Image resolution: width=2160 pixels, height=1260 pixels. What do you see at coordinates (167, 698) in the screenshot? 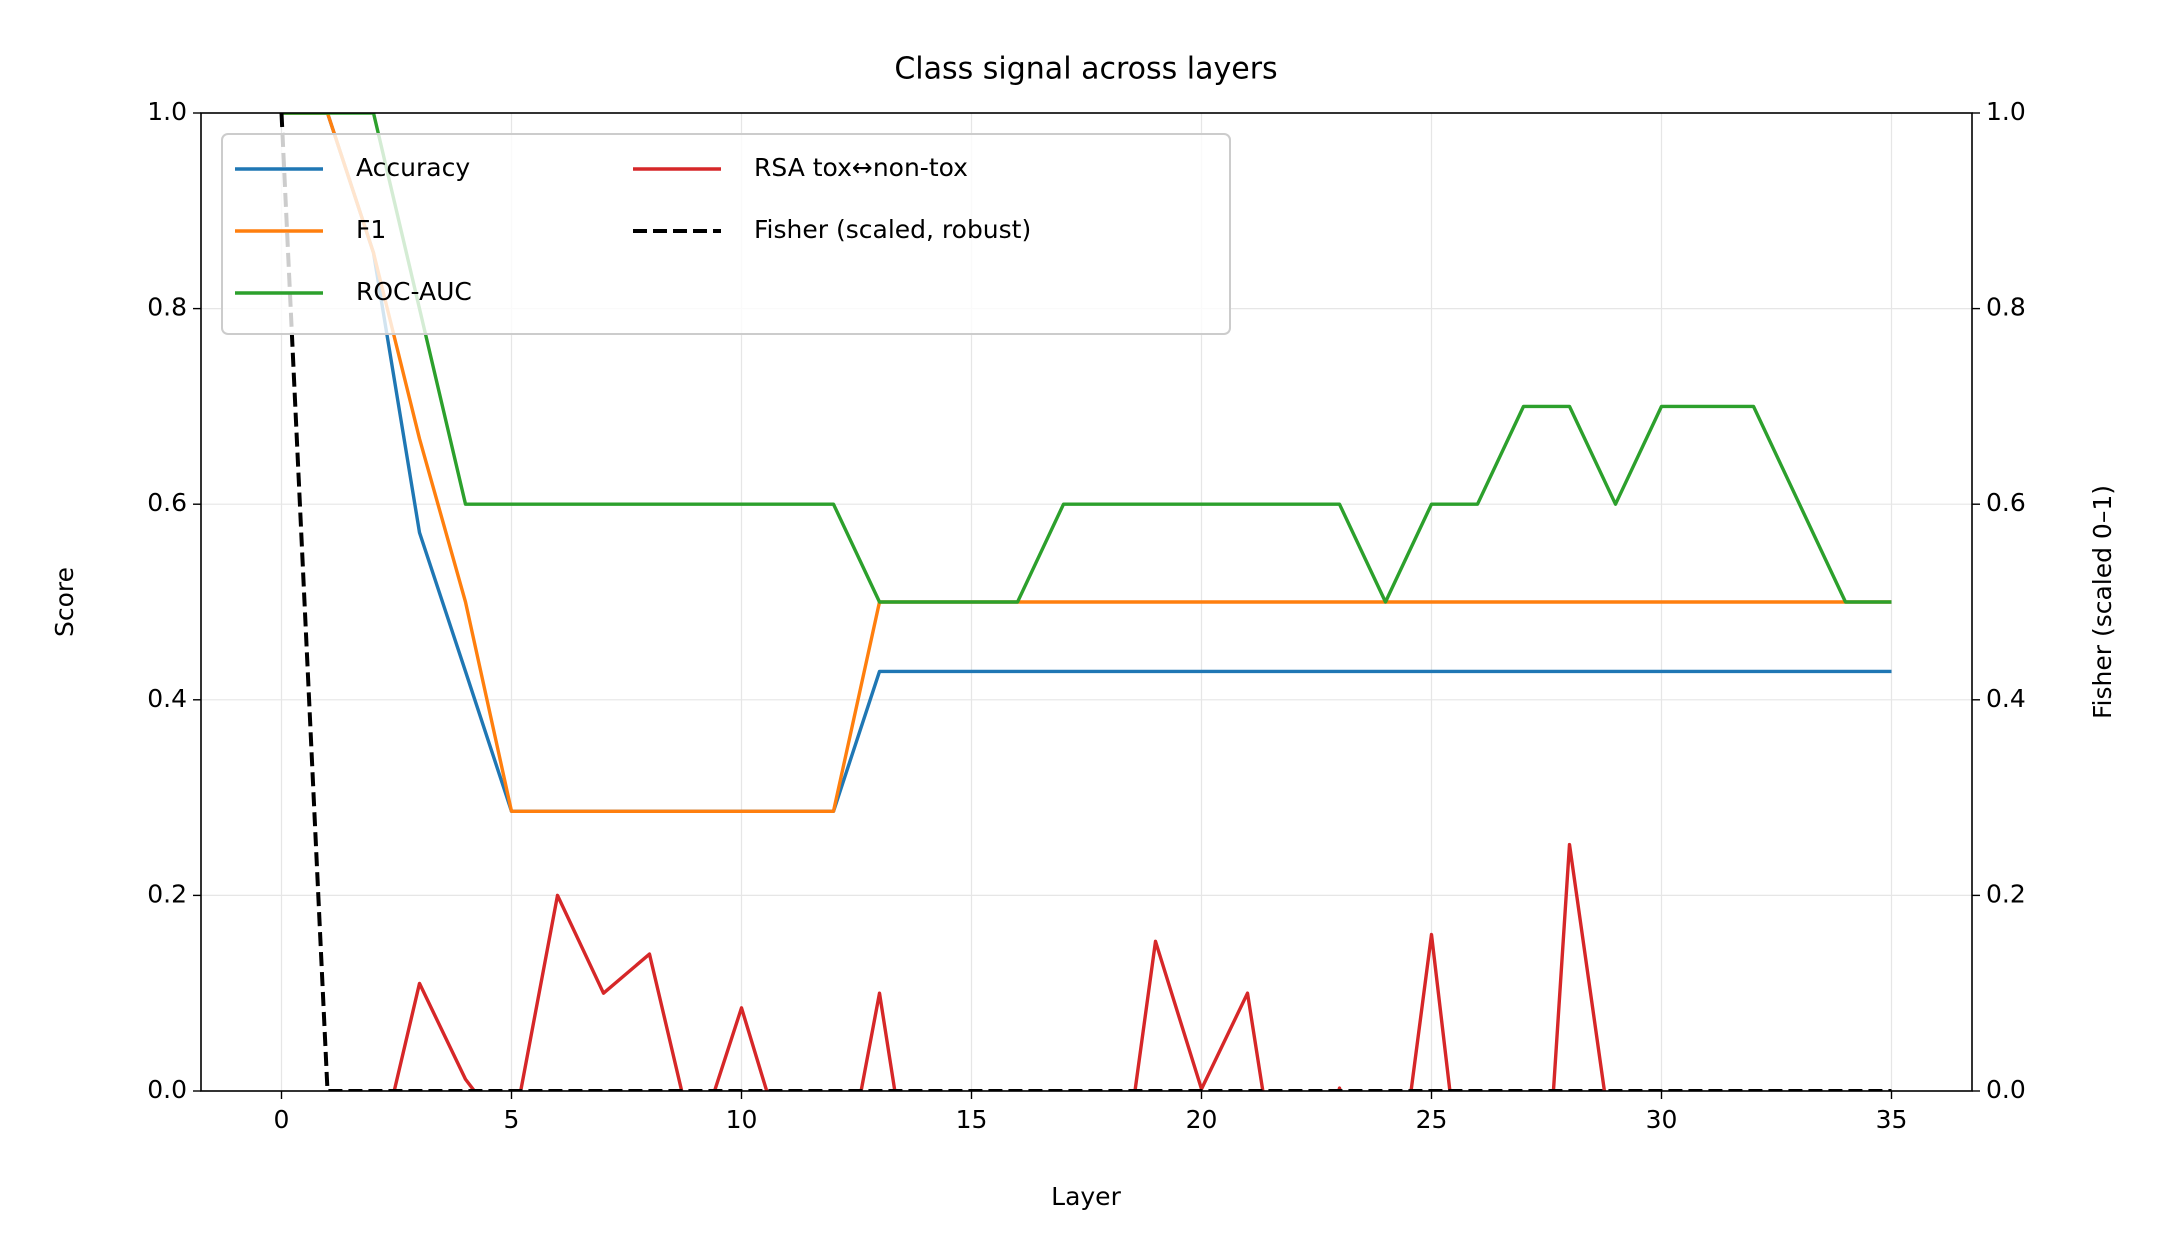
I see `y-tick-label: 0.4` at bounding box center [167, 698].